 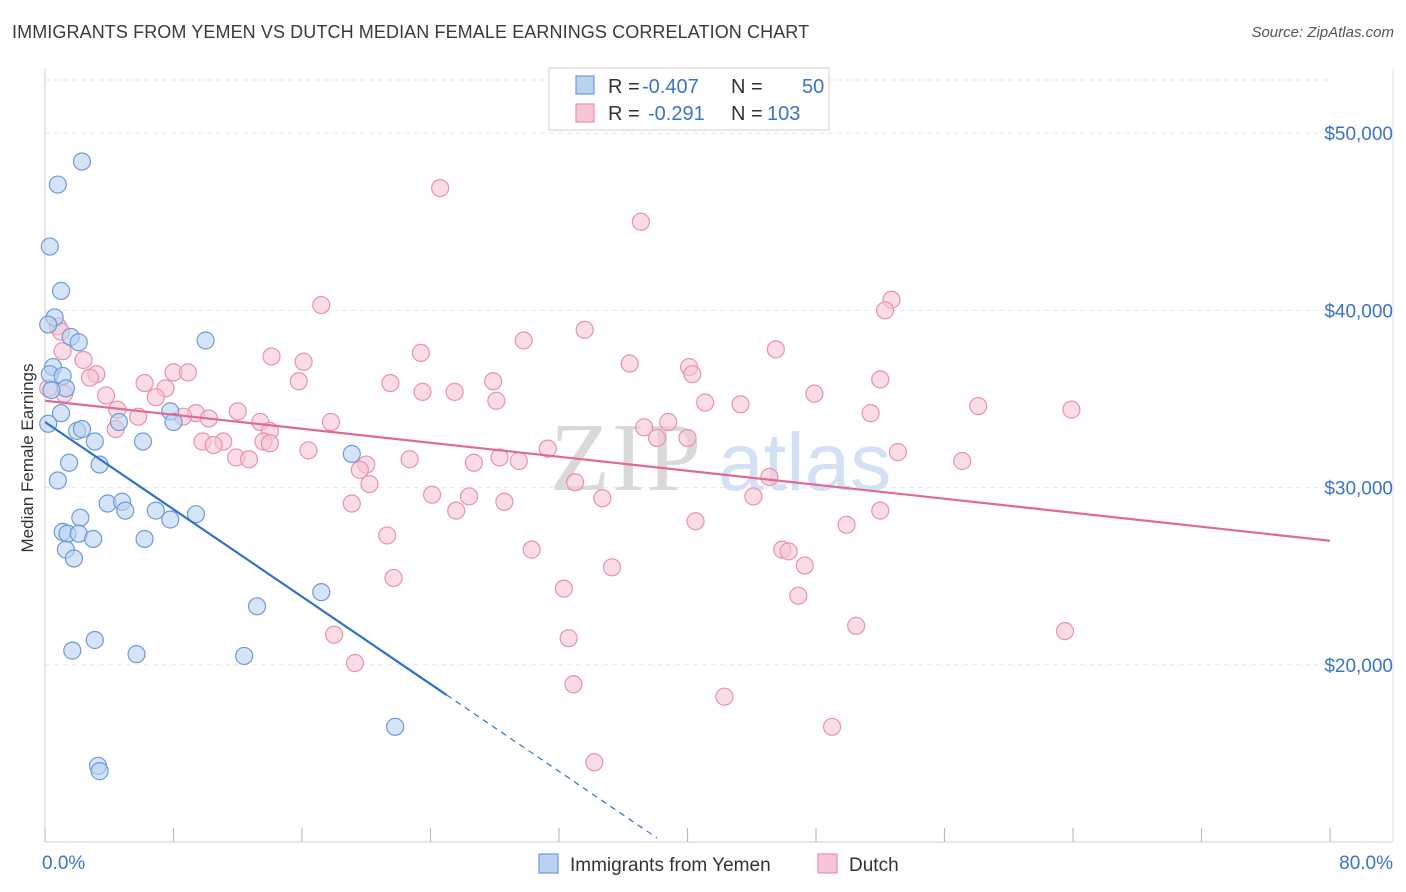 I want to click on watermark-atlas: atlas, so click(x=804, y=462).